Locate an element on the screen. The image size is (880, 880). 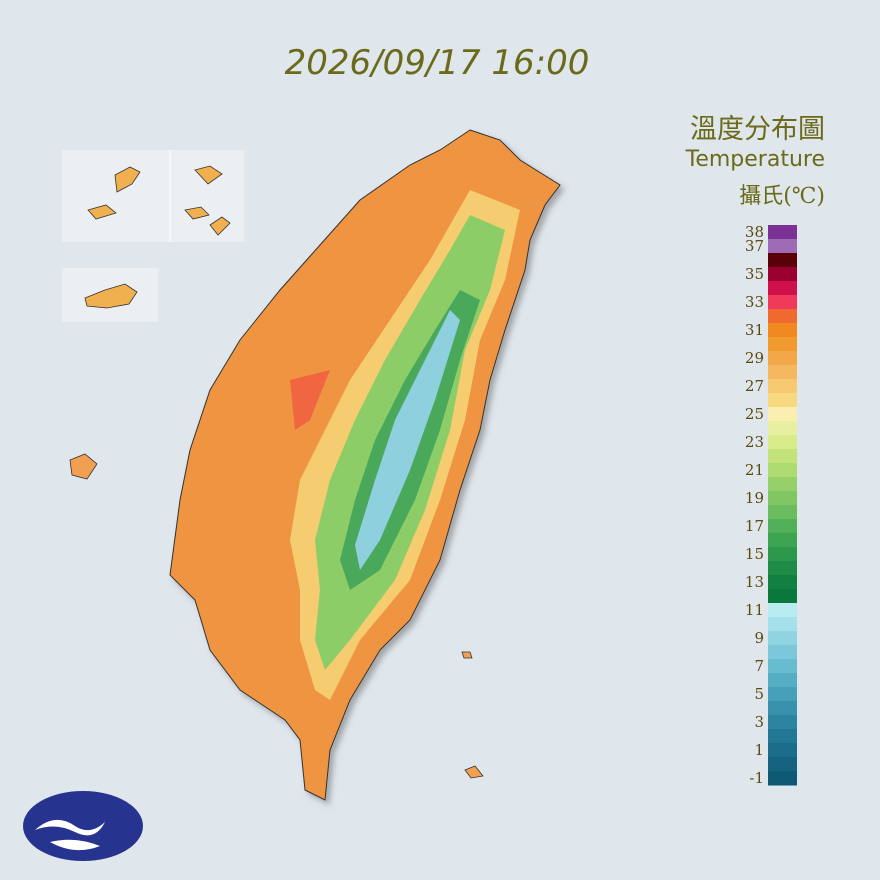
legend-tick-label: 35 is located at coordinates (754, 274).